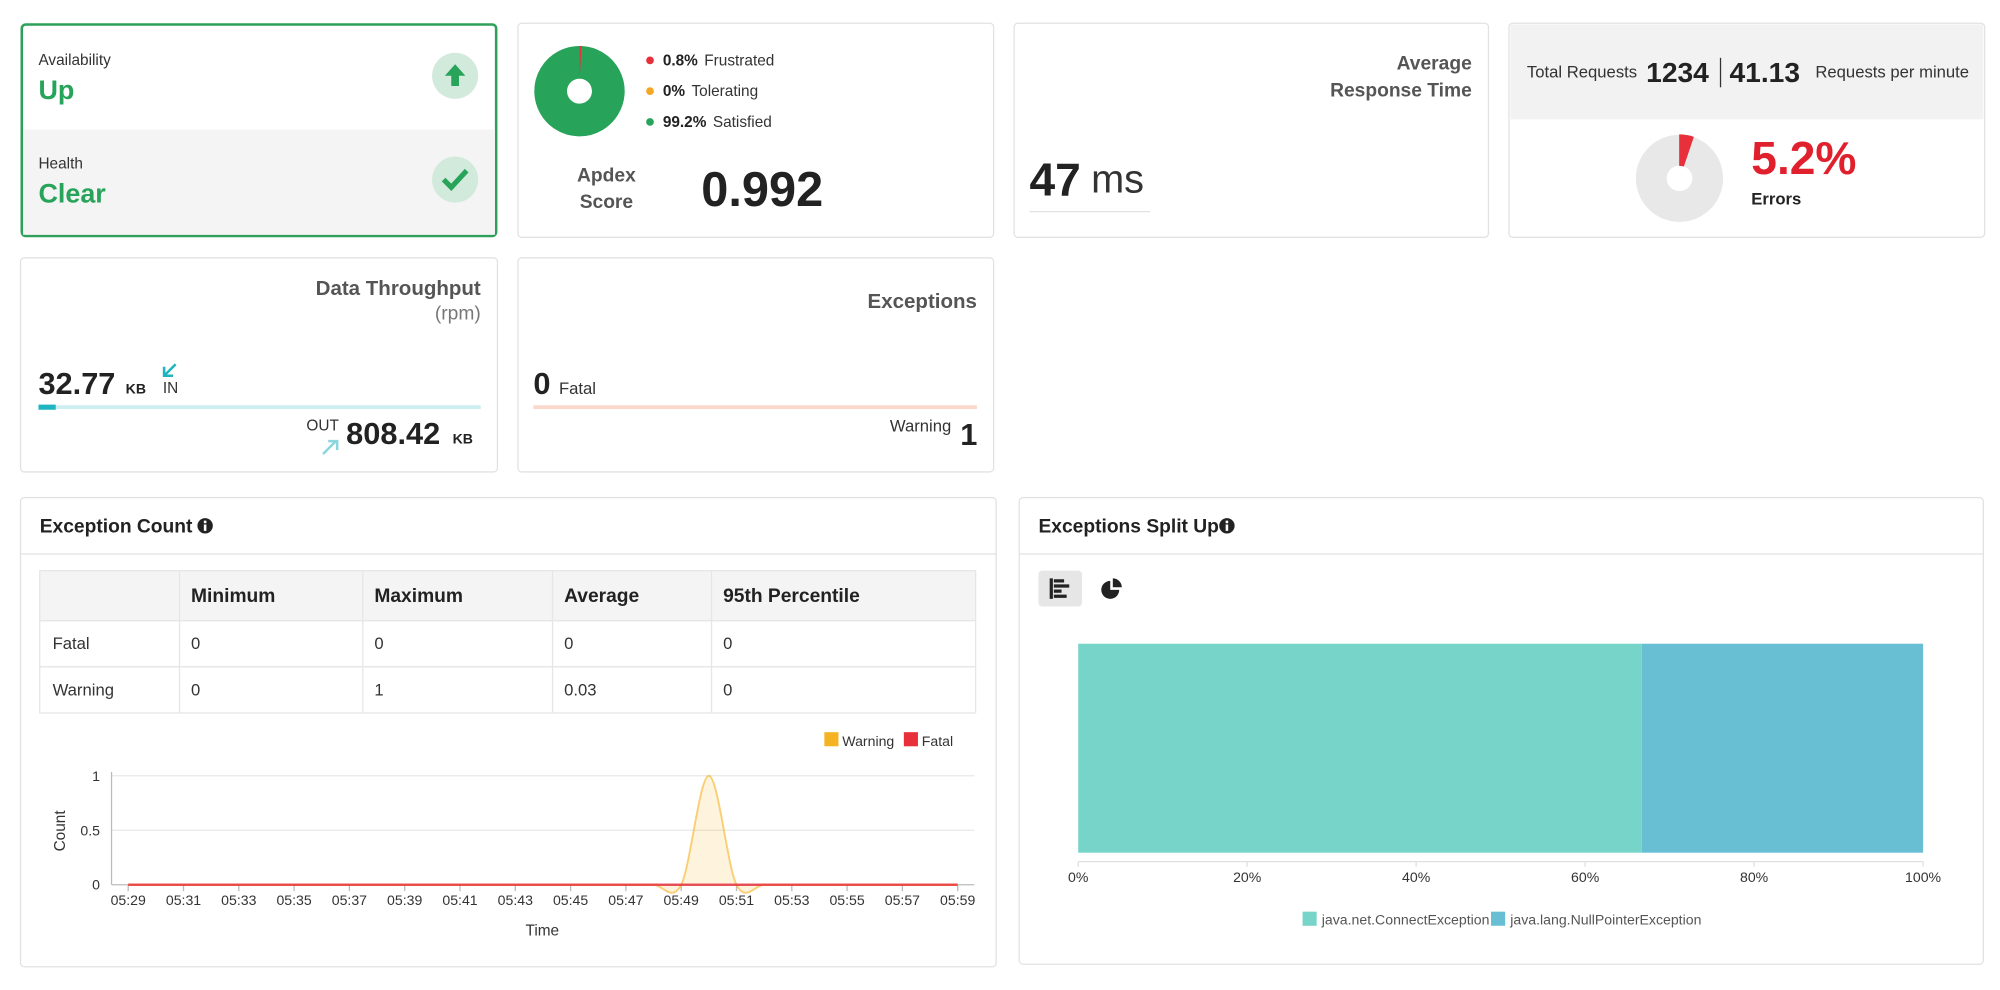 The image size is (2000, 990). I want to click on rate-label: Requests per minute, so click(1892, 71).